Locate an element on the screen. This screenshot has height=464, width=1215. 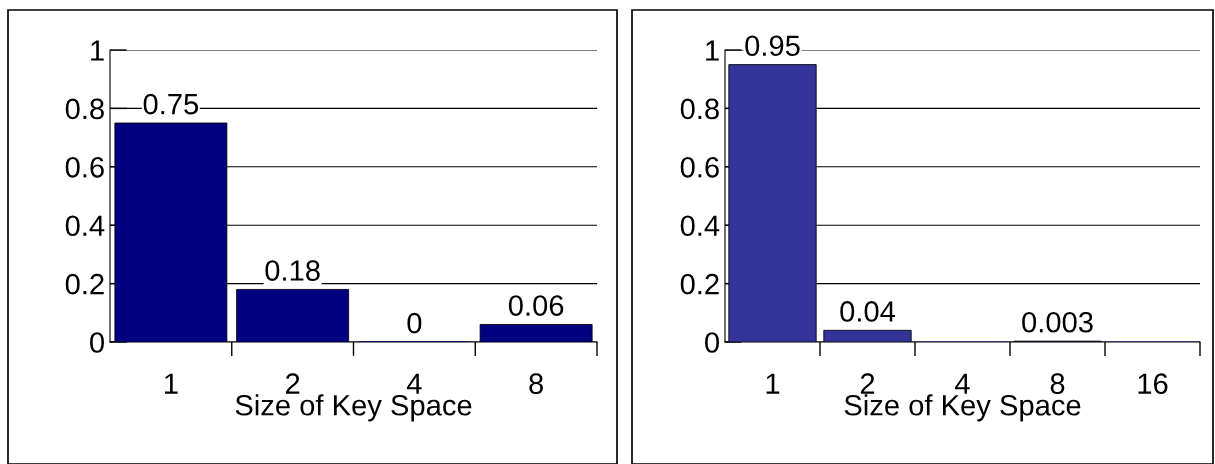
data-label: 0.75 is located at coordinates (171, 104).